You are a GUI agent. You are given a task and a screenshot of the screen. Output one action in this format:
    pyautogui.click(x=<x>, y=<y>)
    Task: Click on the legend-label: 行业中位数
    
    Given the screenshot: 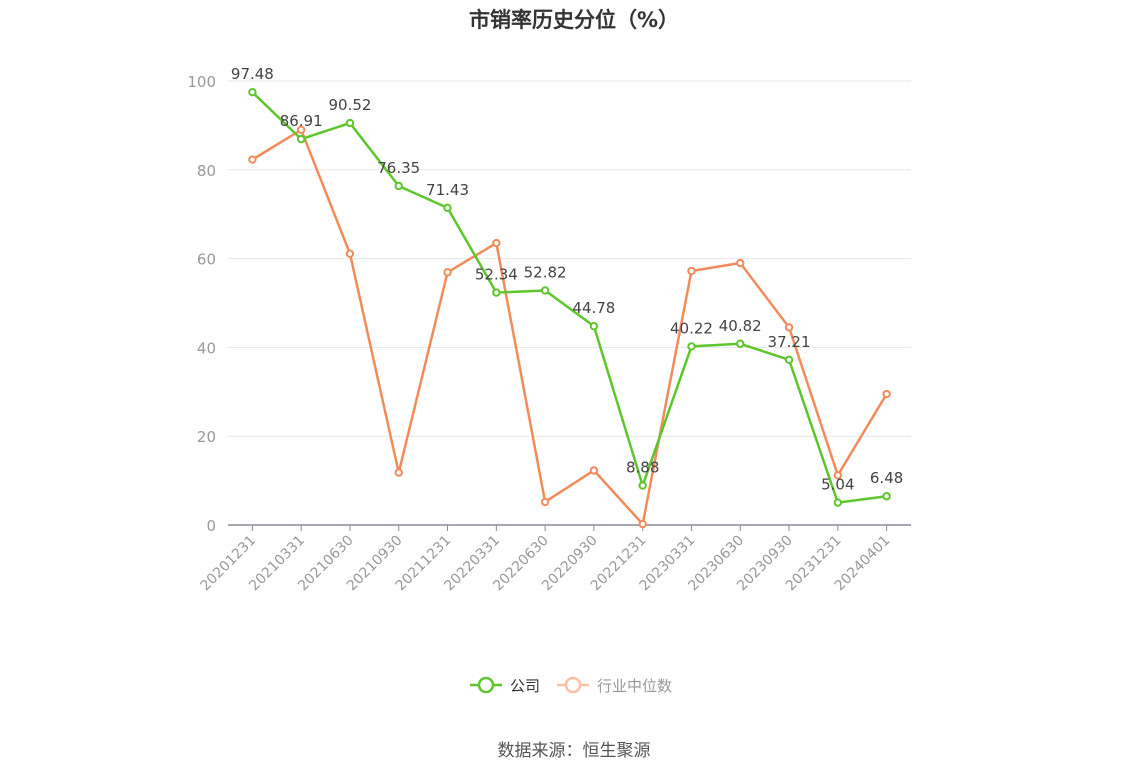 What is the action you would take?
    pyautogui.click(x=634, y=686)
    